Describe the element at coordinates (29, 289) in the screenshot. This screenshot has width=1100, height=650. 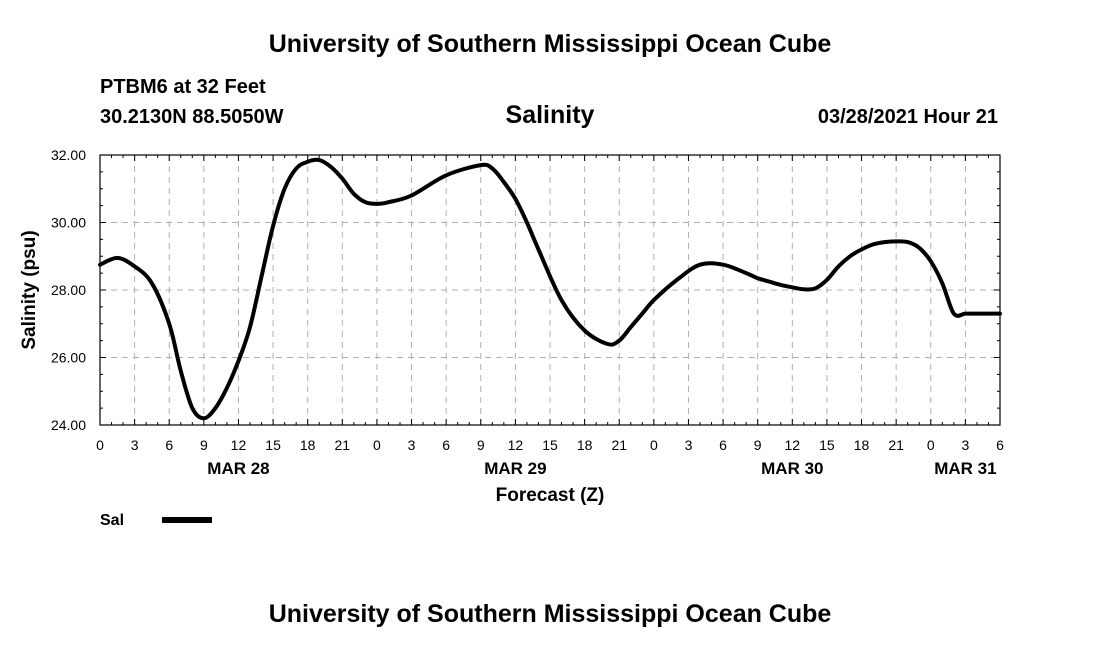
I see `y-axis-label: Salinity (psu)` at that location.